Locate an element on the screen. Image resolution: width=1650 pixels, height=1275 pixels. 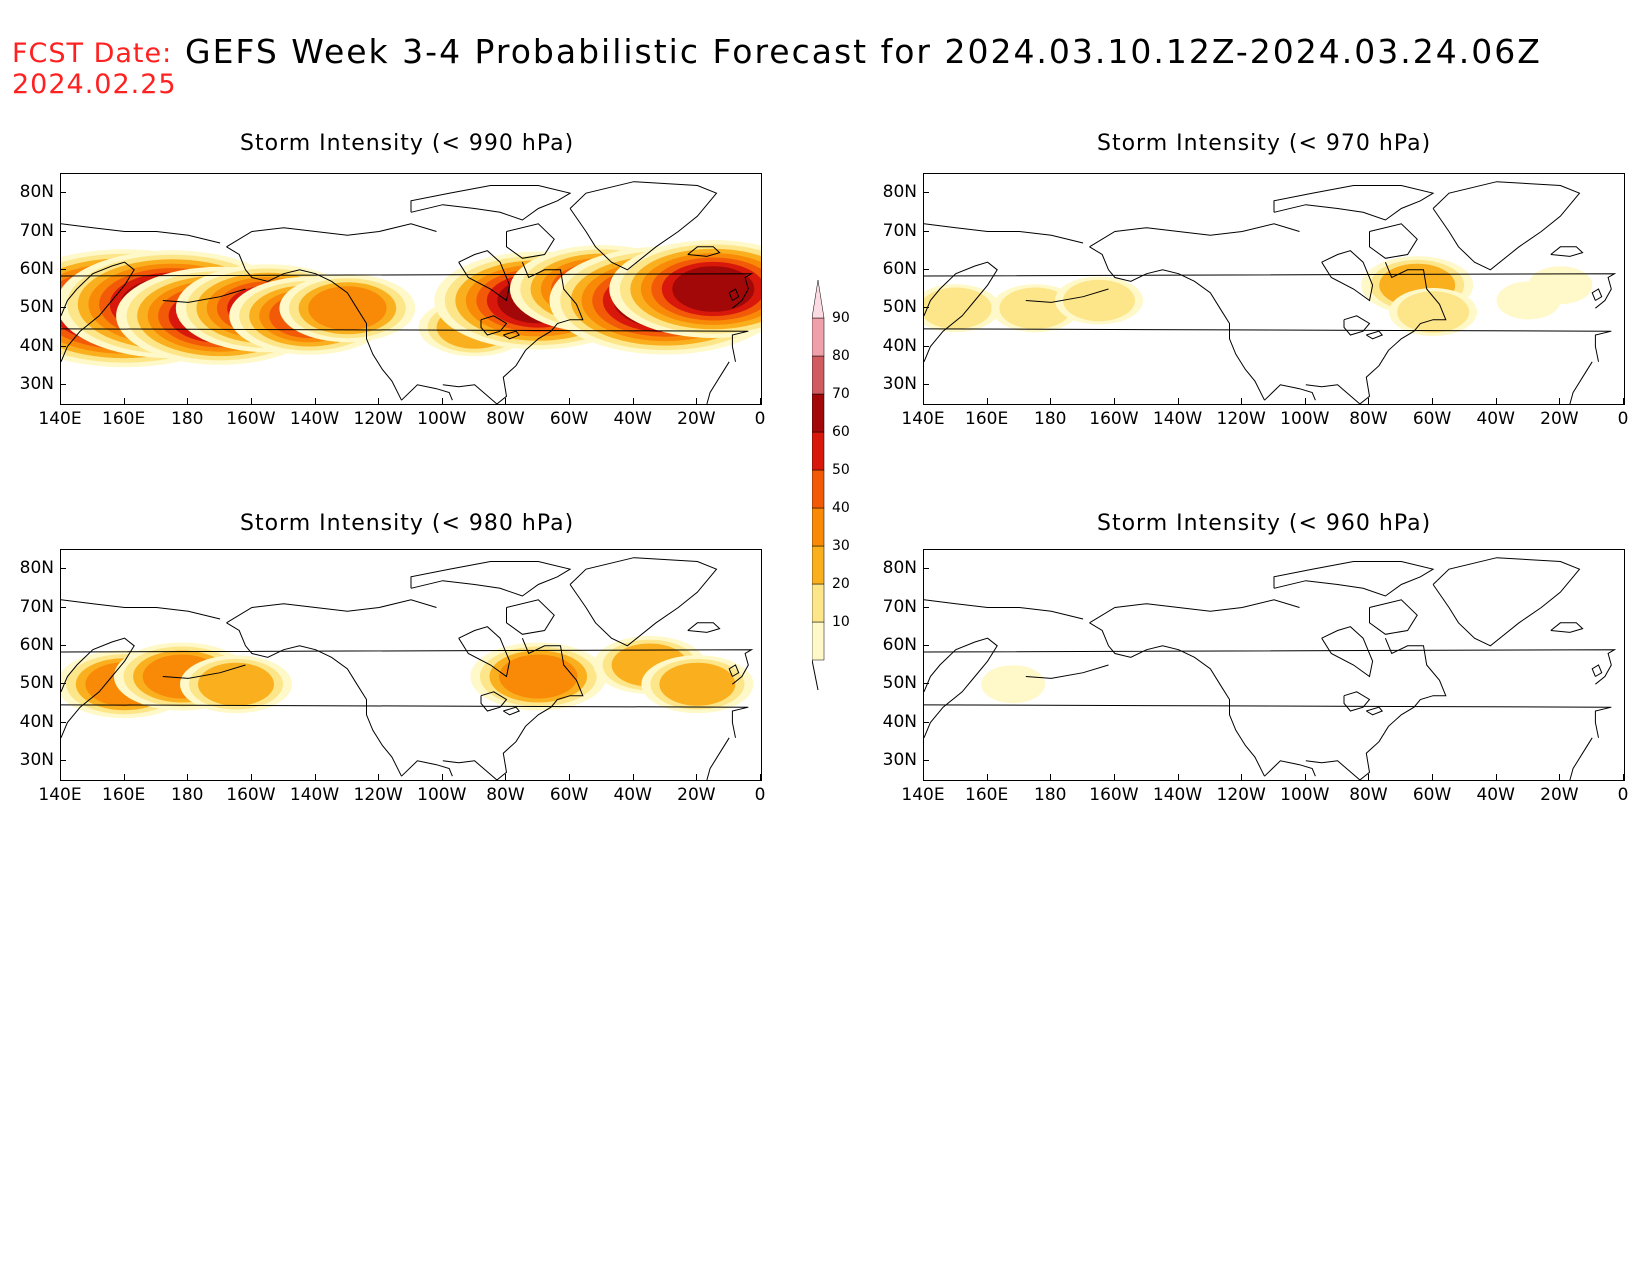
lat-tick-label: 30N is located at coordinates (899, 759).